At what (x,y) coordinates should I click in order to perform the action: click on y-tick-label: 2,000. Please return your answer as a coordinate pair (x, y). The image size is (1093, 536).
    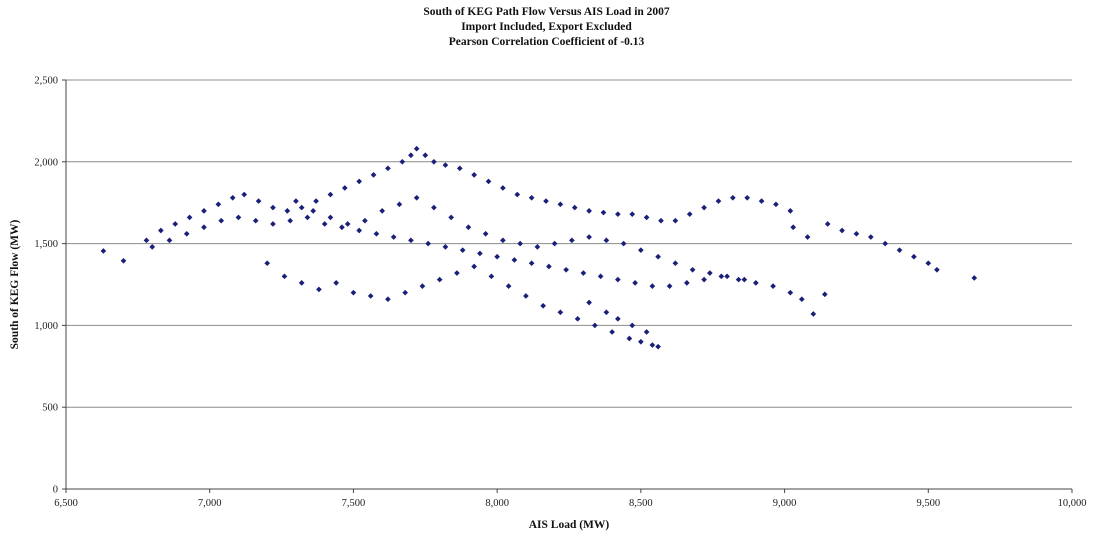
    Looking at the image, I should click on (46, 162).